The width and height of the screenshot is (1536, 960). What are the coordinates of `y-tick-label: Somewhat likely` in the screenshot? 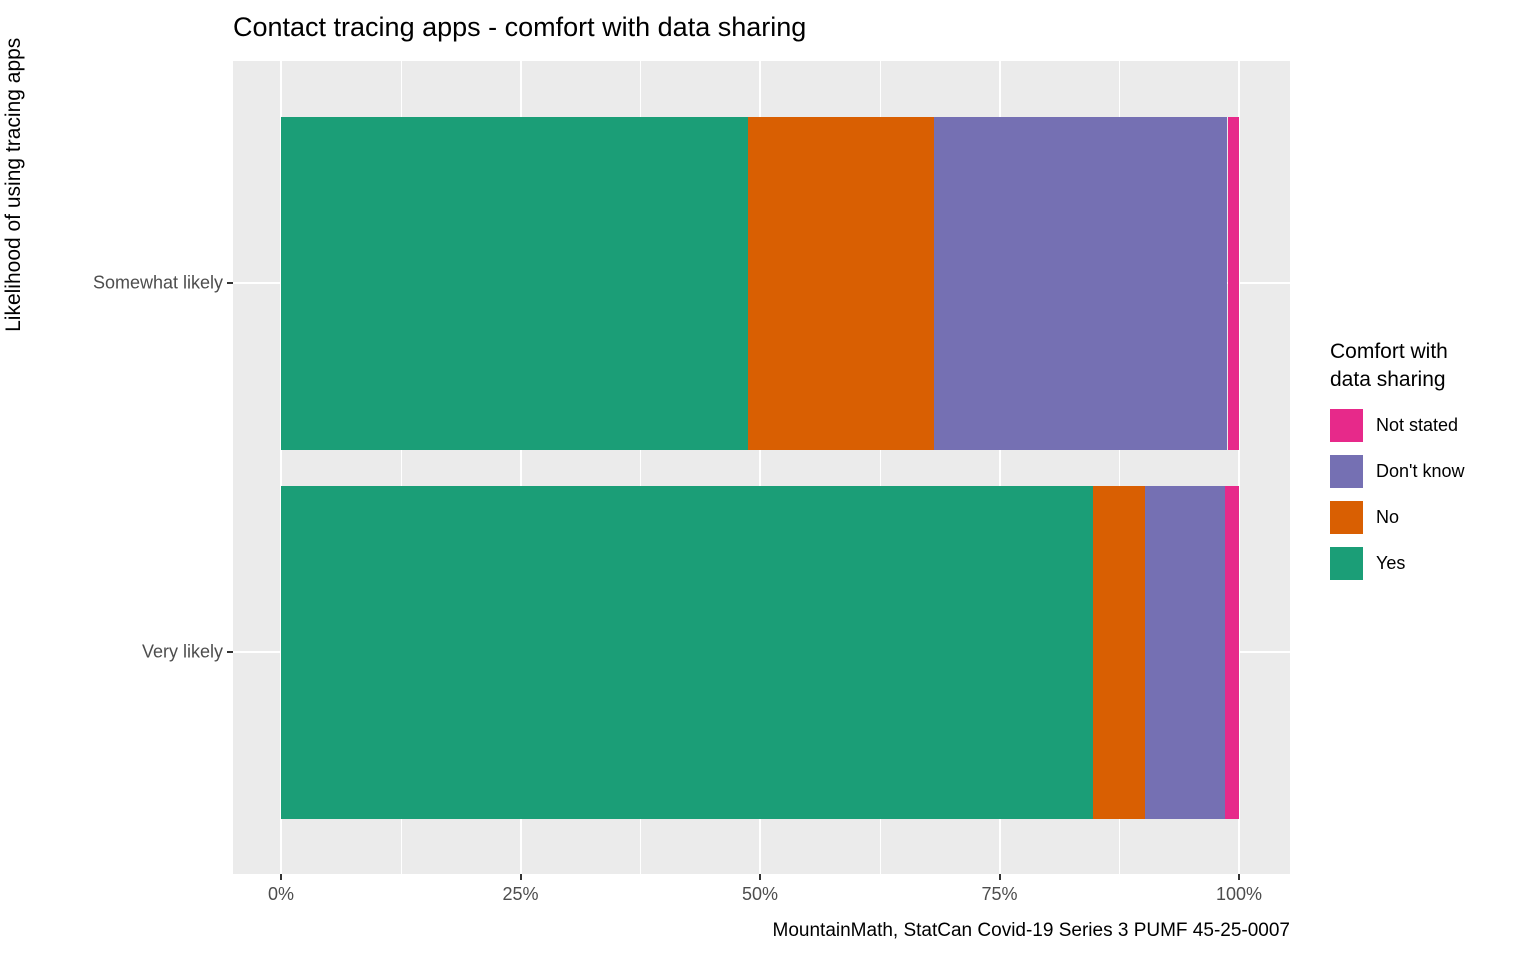 It's located at (157, 282).